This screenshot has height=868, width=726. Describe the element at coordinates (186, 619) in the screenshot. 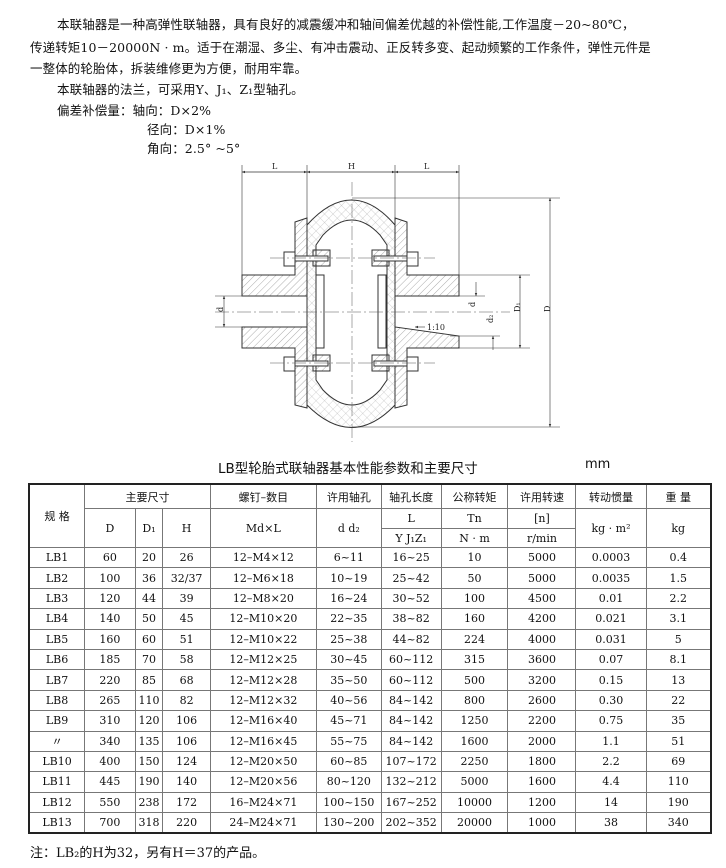

I see `table-cell: 45` at that location.